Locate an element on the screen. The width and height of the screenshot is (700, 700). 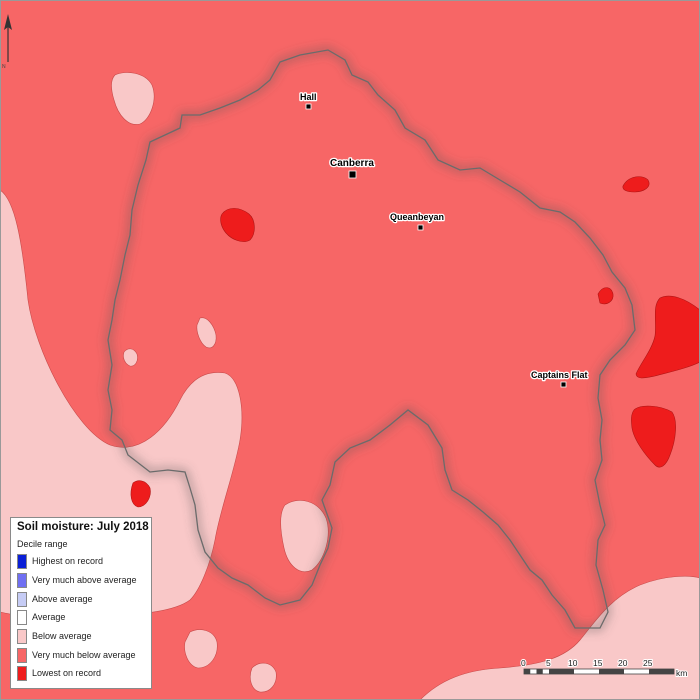
town-label: Canberra is located at coordinates (352, 163).